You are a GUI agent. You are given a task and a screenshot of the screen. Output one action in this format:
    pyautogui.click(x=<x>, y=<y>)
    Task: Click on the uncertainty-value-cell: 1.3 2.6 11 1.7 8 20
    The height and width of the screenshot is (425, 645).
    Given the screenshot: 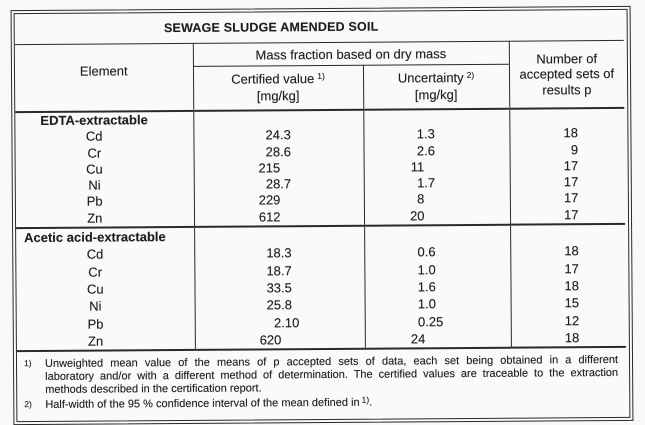 What is the action you would take?
    pyautogui.click(x=437, y=167)
    